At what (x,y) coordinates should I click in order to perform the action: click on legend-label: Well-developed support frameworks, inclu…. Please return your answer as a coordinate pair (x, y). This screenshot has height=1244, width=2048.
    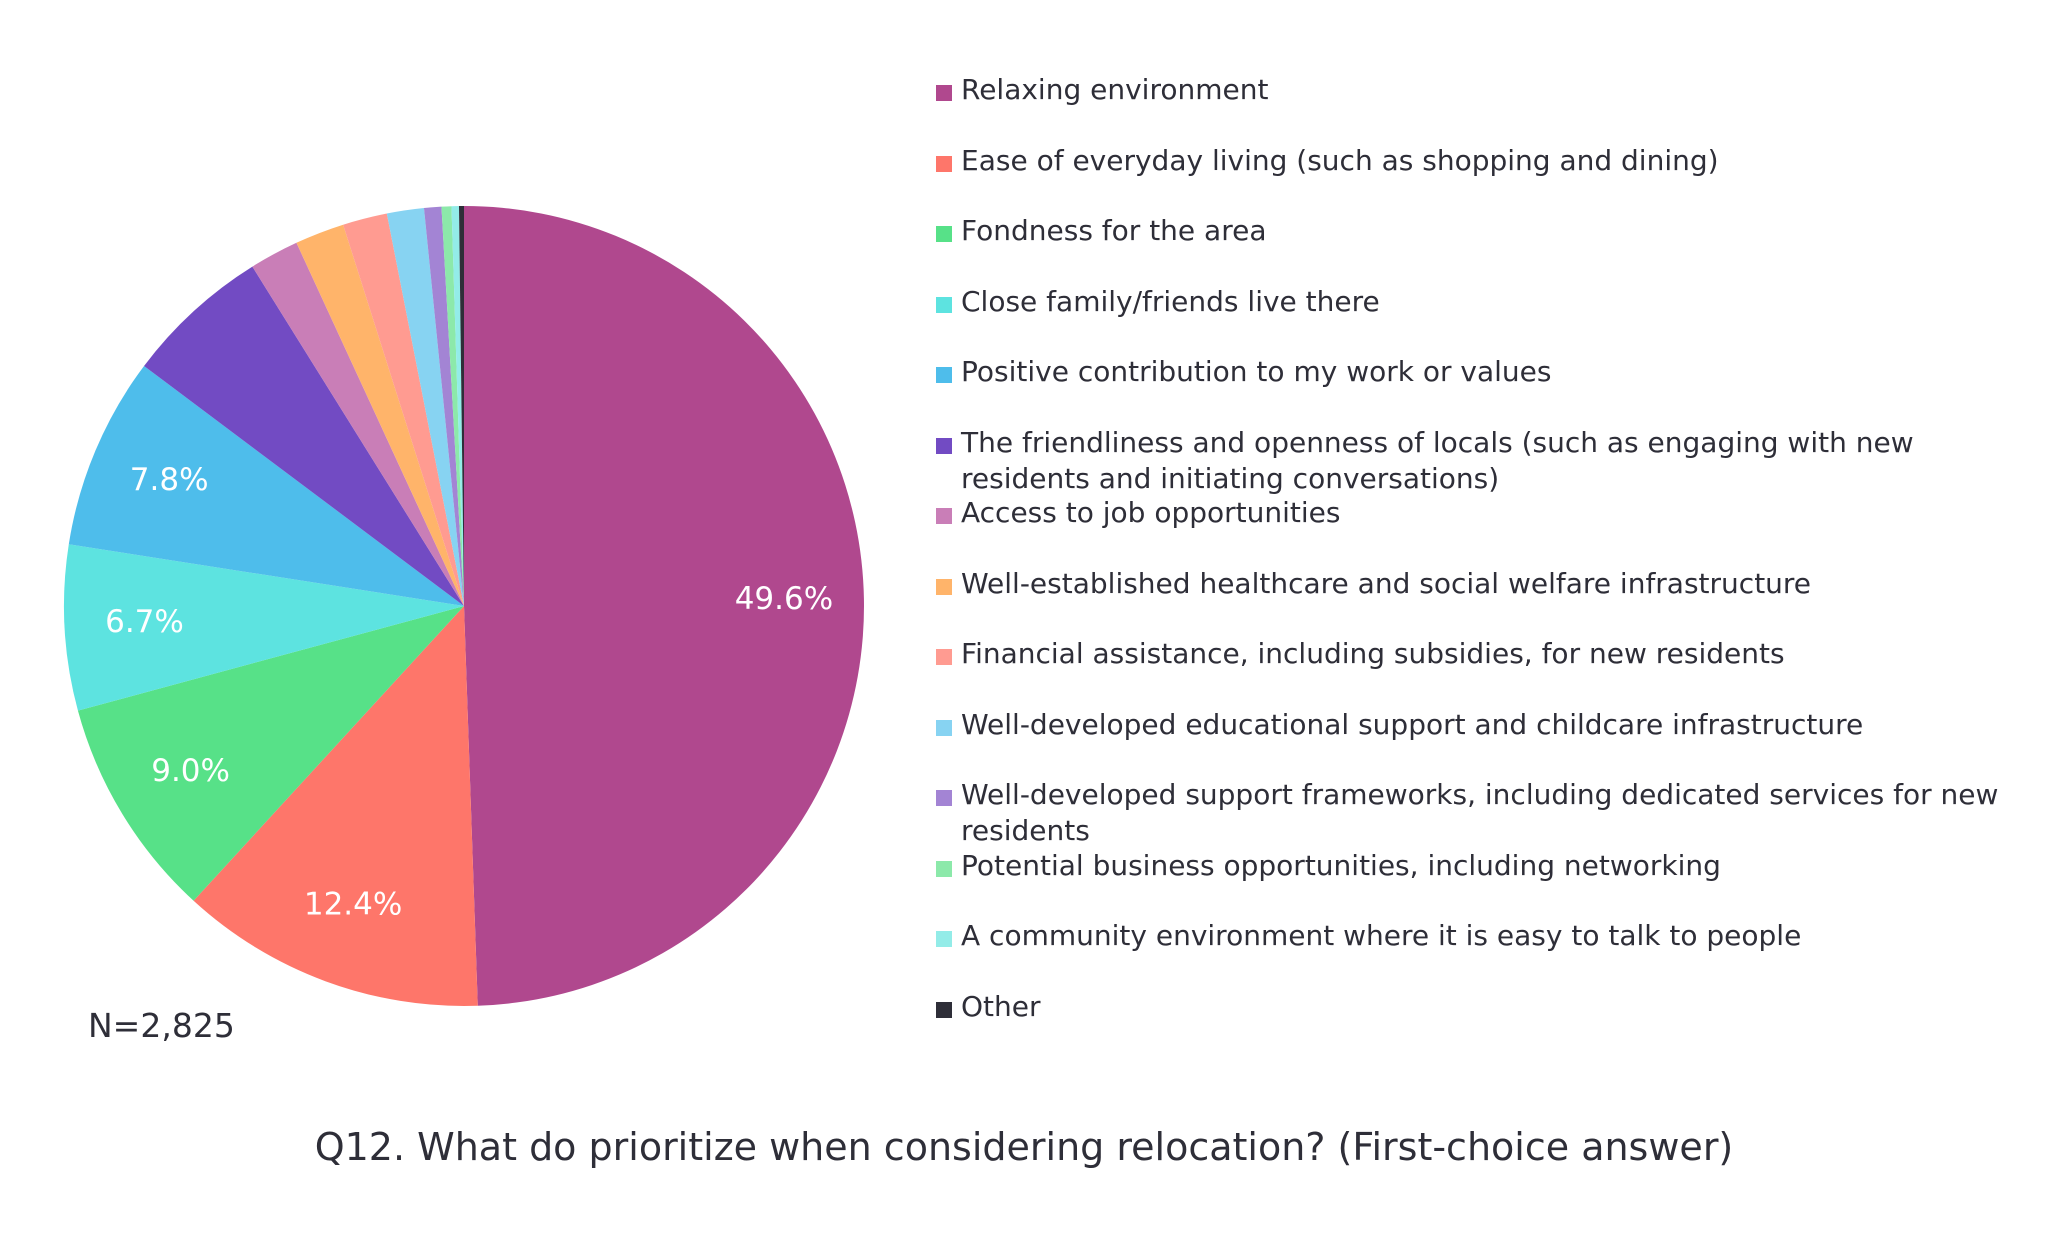
    Looking at the image, I should click on (1480, 812).